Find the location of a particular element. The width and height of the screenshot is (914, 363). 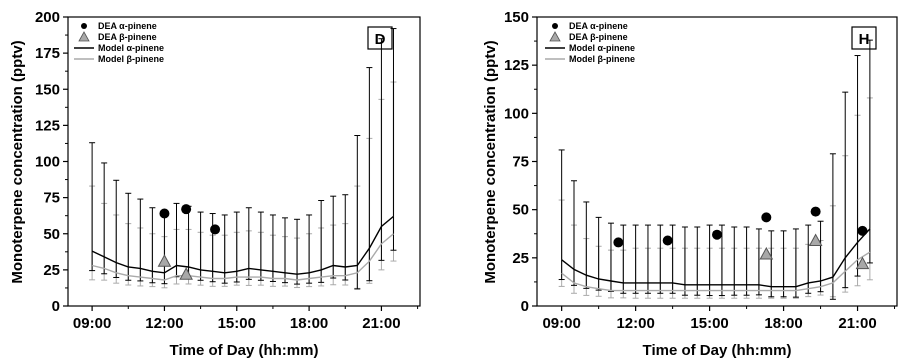

panel-label-box is located at coordinates (380, 38).